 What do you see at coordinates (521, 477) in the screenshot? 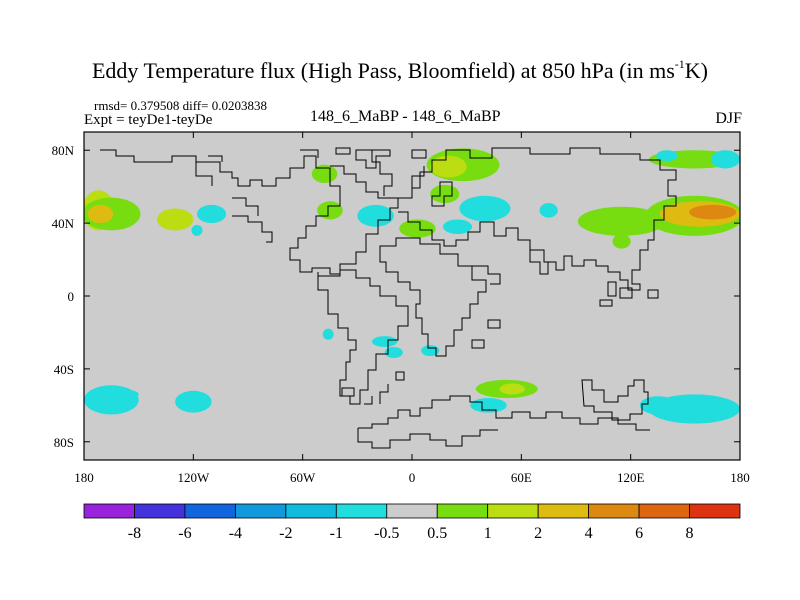
I see `x-tick-label: 60E` at bounding box center [521, 477].